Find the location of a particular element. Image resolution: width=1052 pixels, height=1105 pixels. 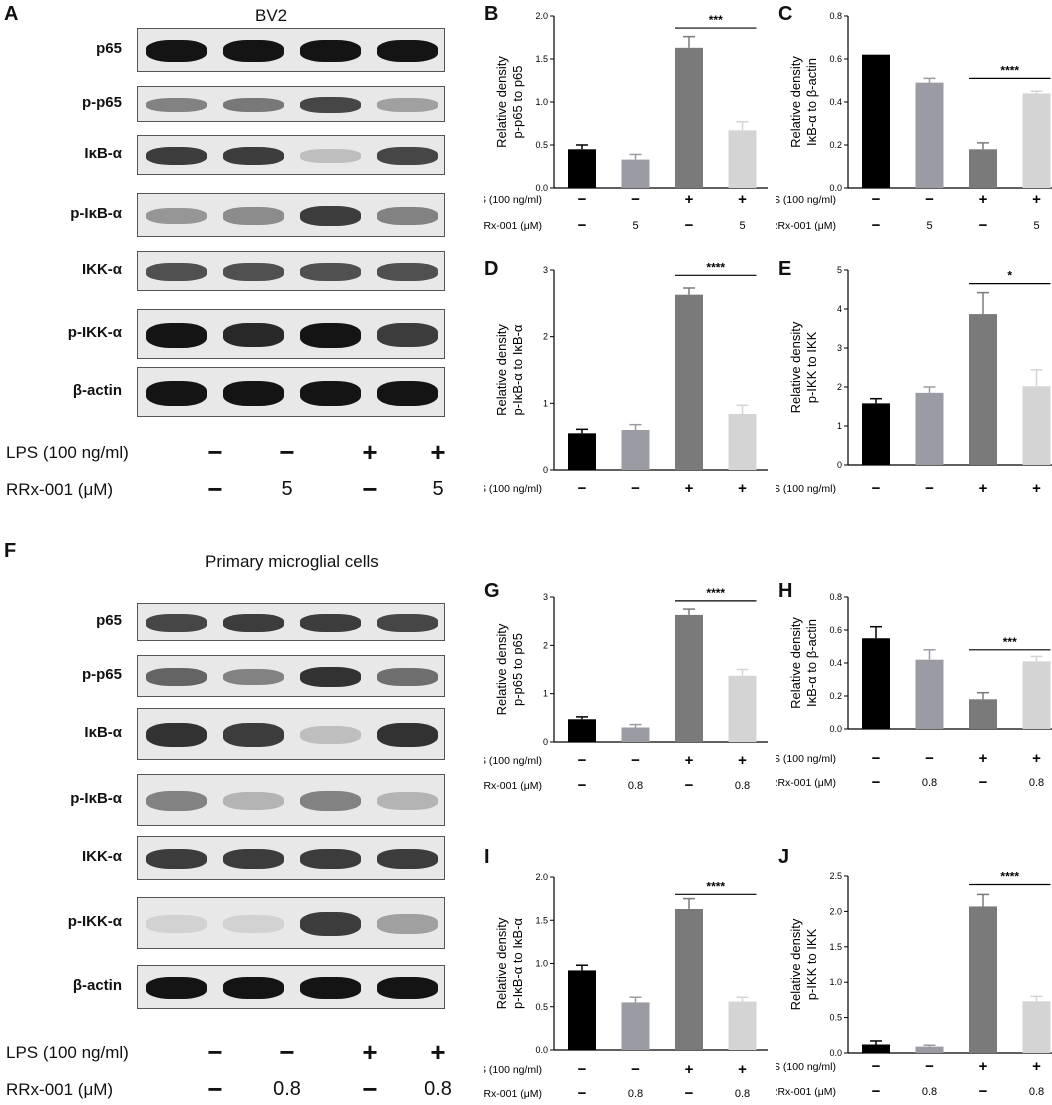

y-tick-label: 1.0 is located at coordinates (541, 964).